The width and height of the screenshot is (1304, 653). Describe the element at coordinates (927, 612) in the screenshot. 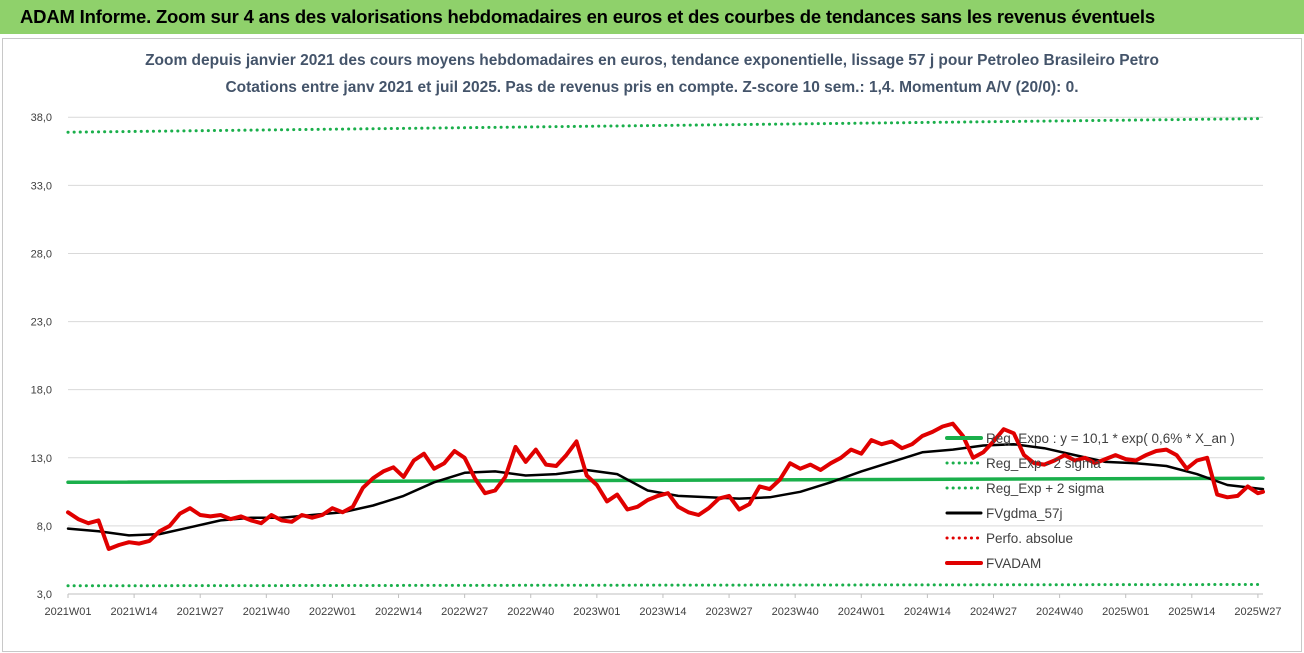

I see `x-tick-label: 2024W14` at that location.